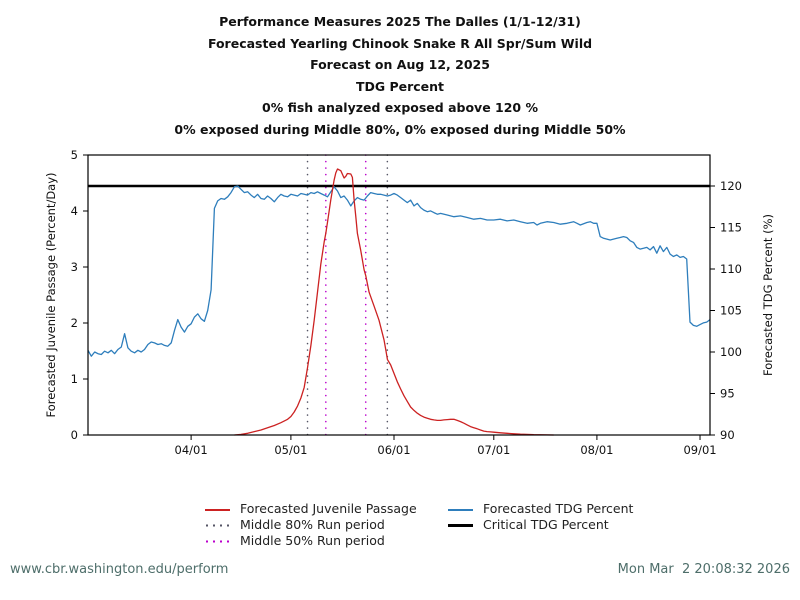 The height and width of the screenshot is (600, 800). Describe the element at coordinates (558, 508) in the screenshot. I see `legend-label: Forecasted TDG Percent` at that location.